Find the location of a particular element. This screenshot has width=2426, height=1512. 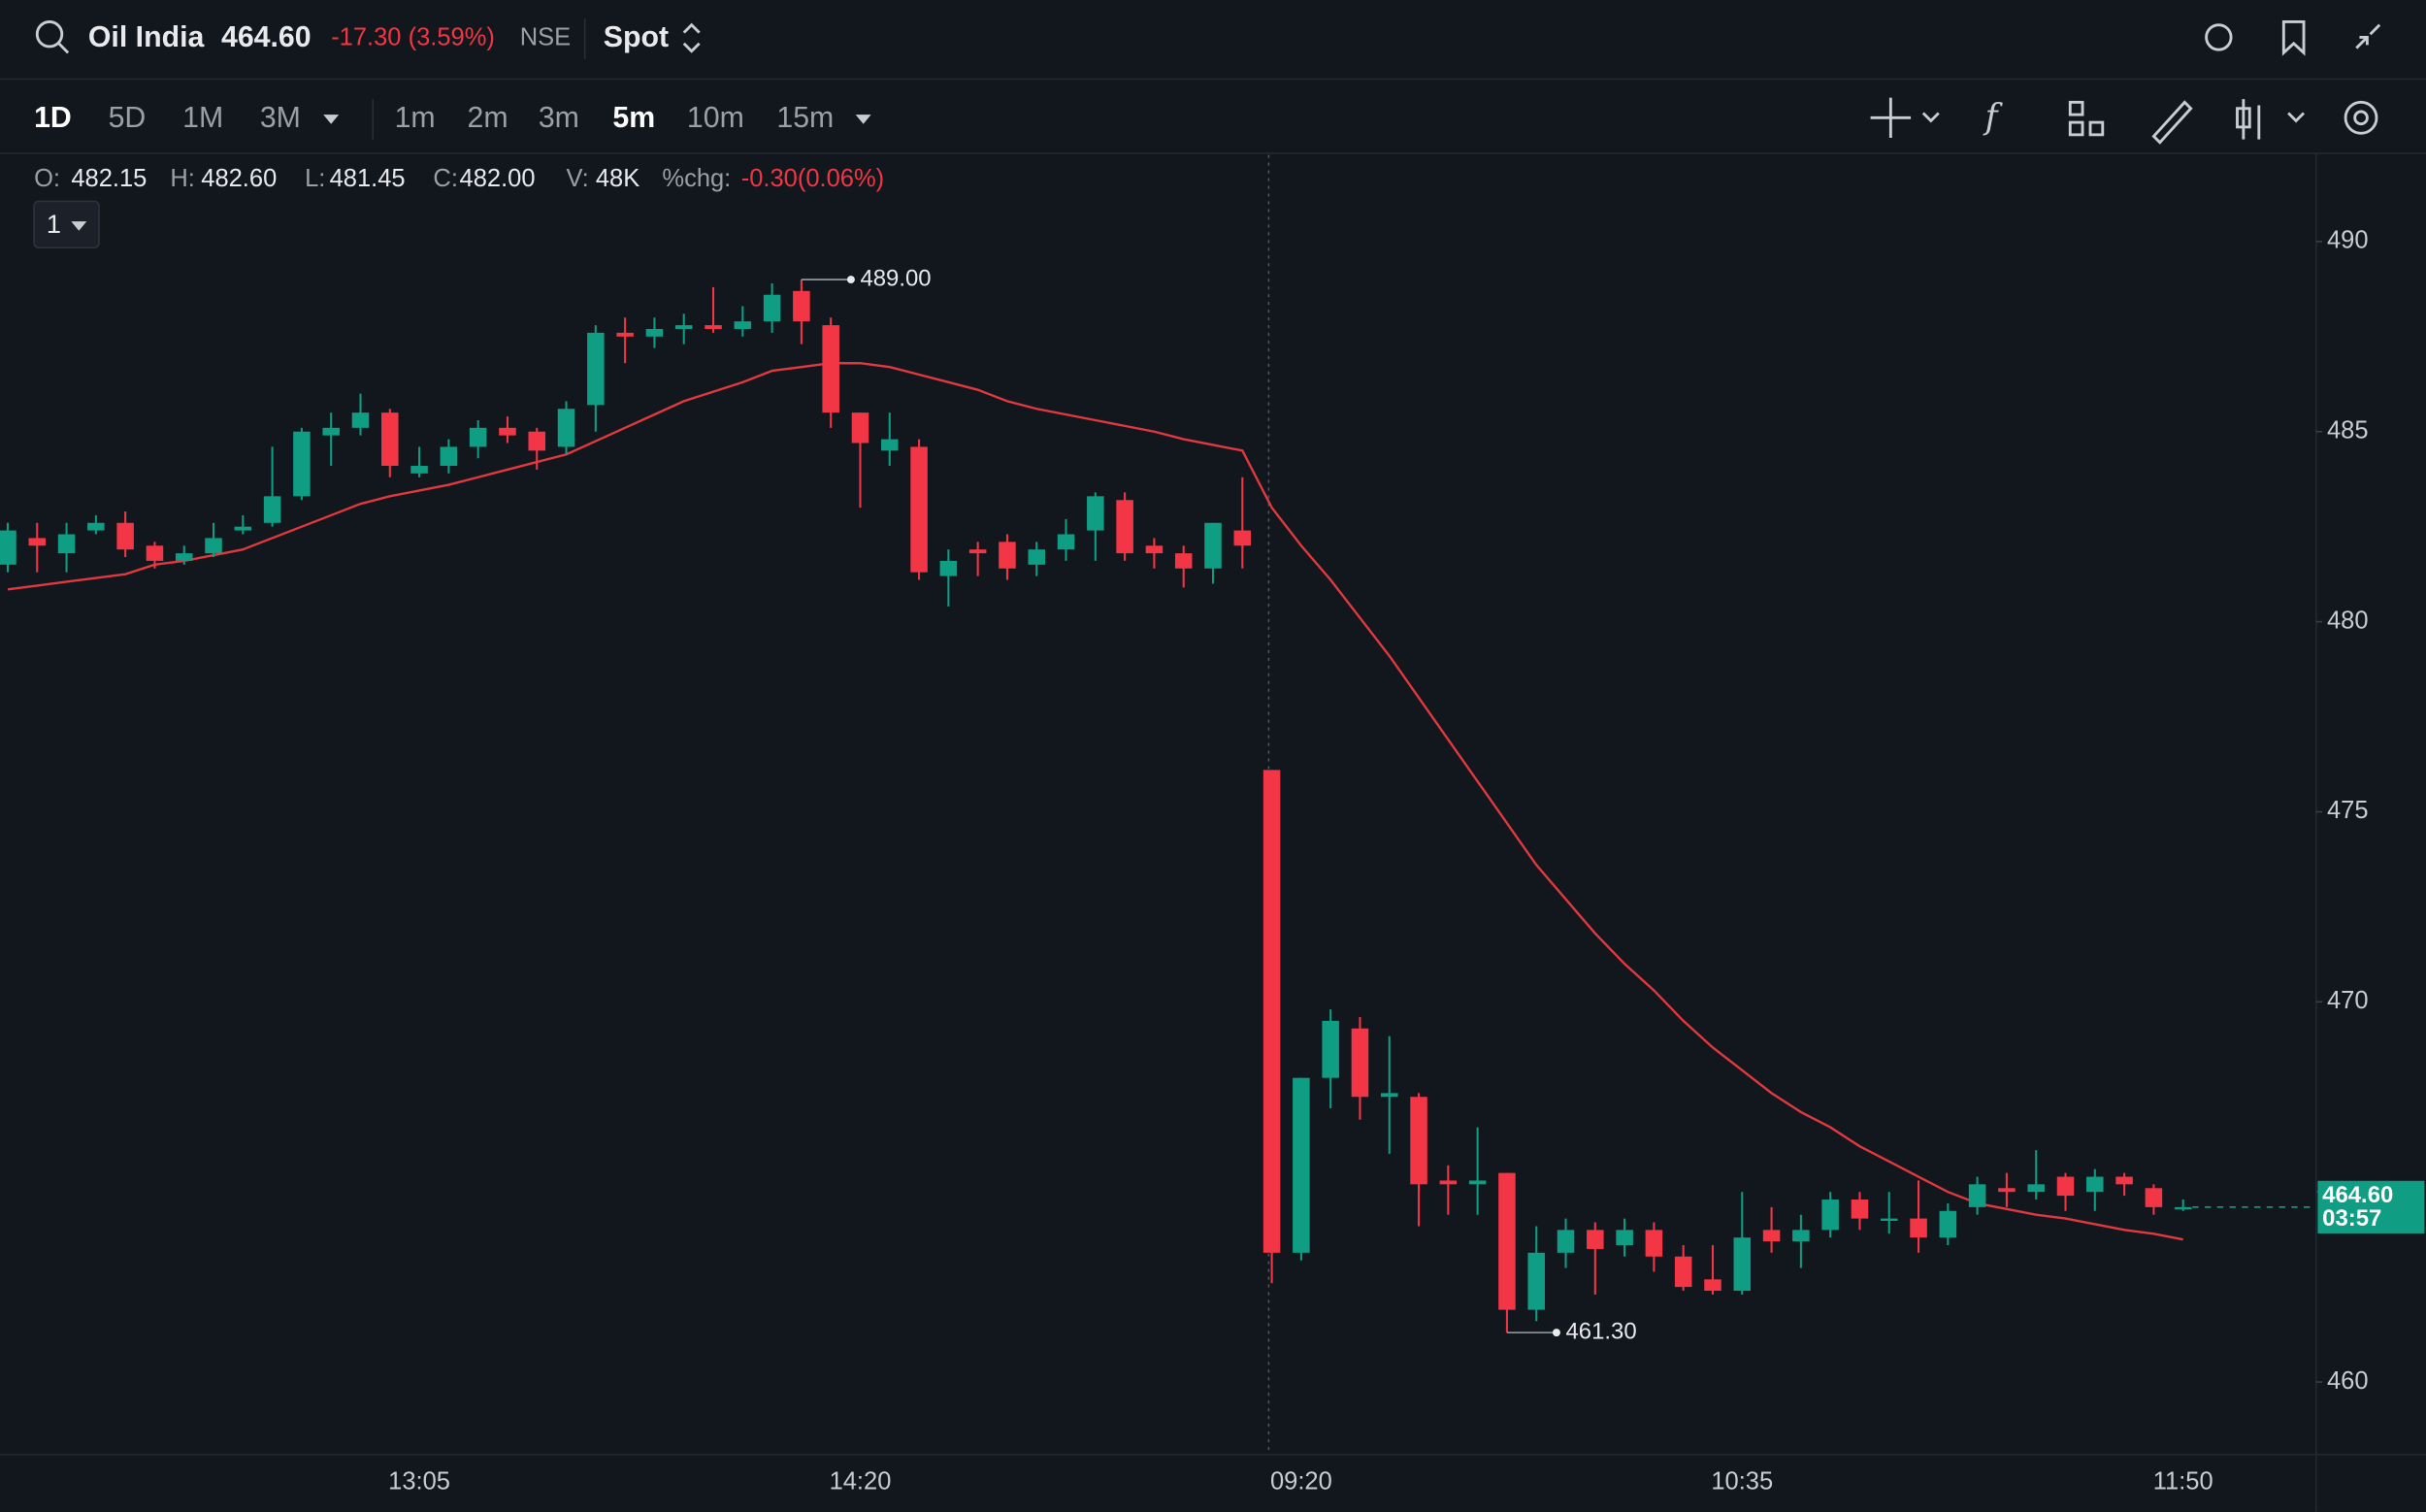

interval-button: 10m is located at coordinates (715, 118).